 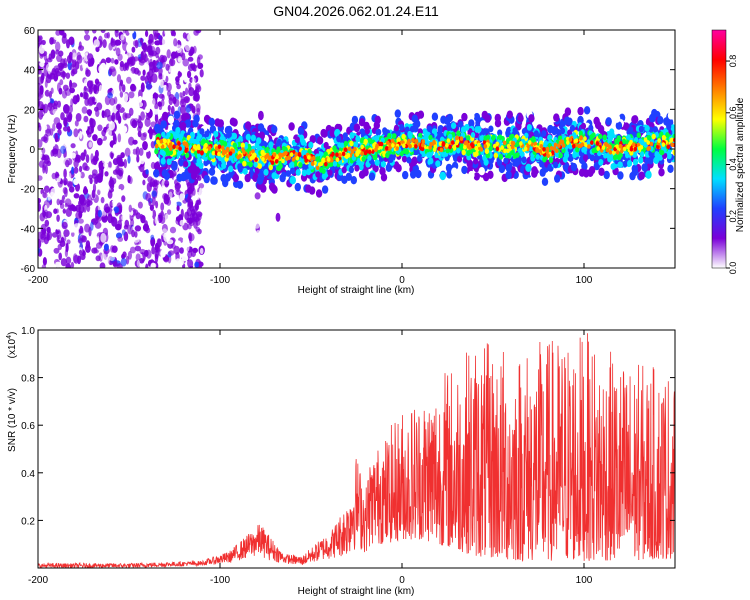 I want to click on x-tick-label: -200, so click(x=38, y=580).